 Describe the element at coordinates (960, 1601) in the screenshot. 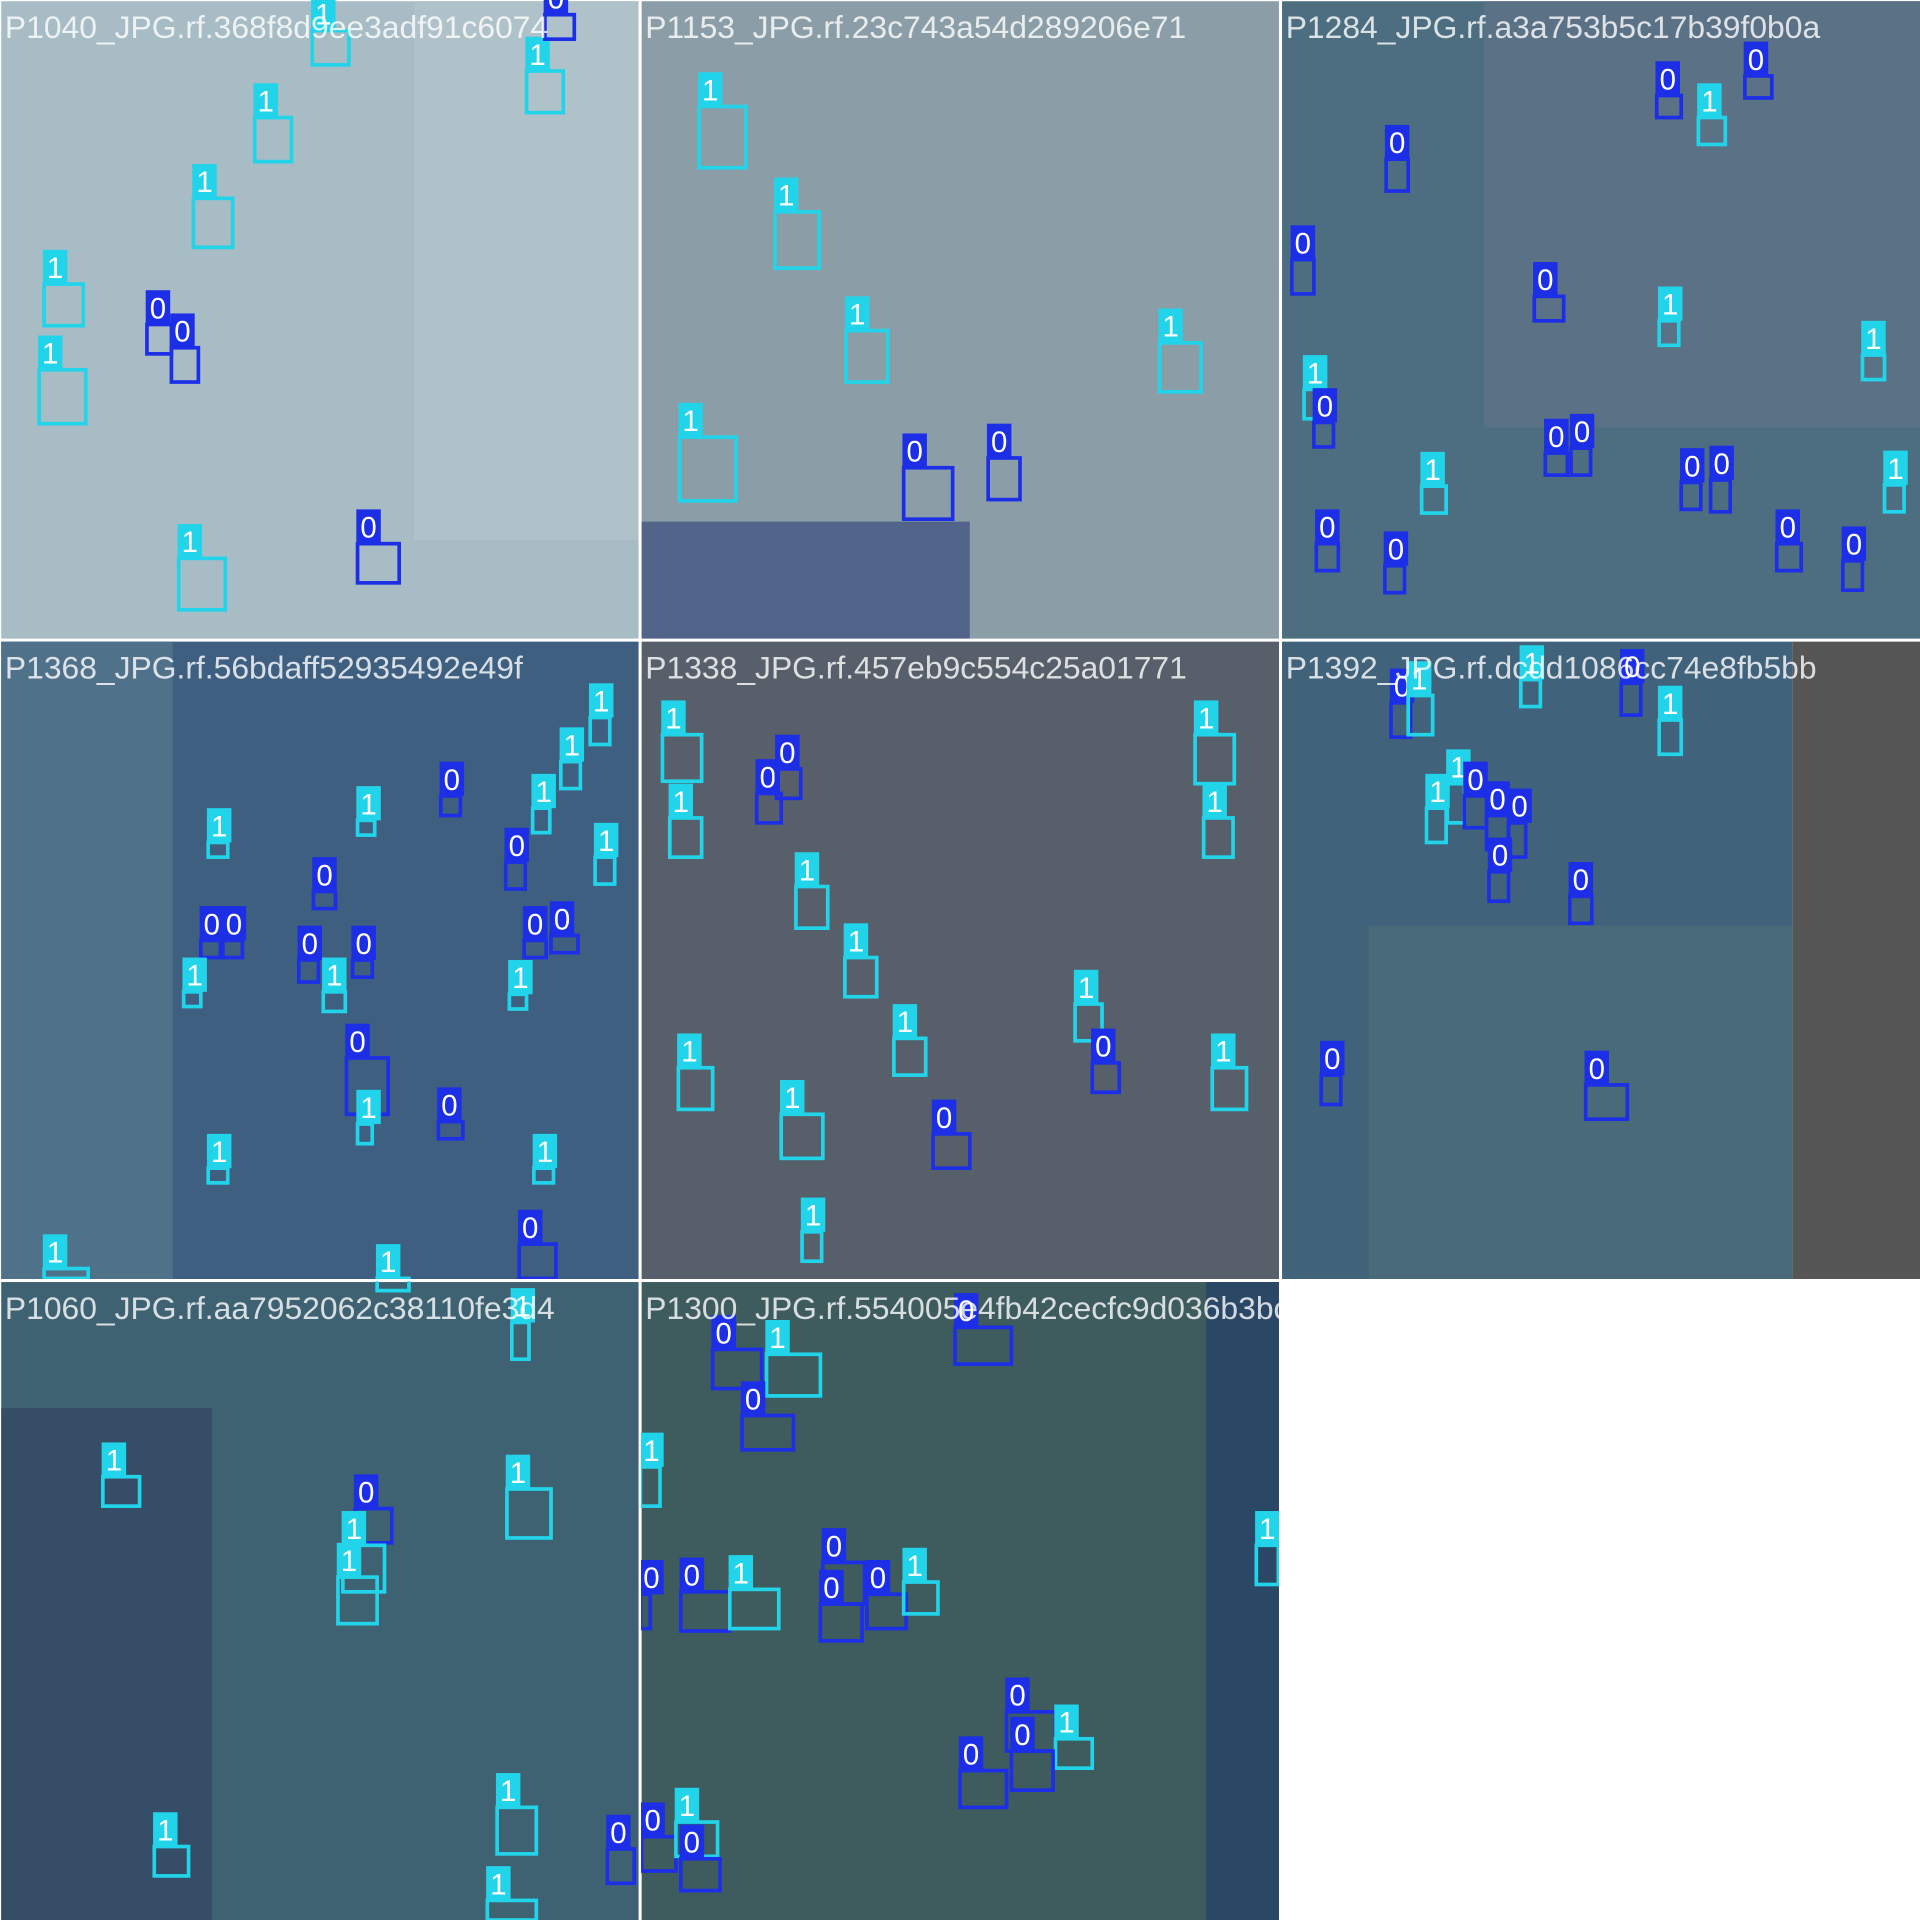

I see `tile-image` at that location.